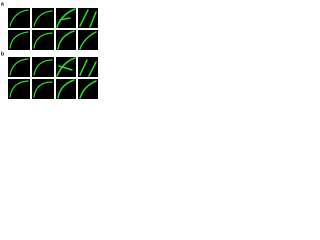  Describe the element at coordinates (2, 4) in the screenshot. I see `panel-label: a` at that location.